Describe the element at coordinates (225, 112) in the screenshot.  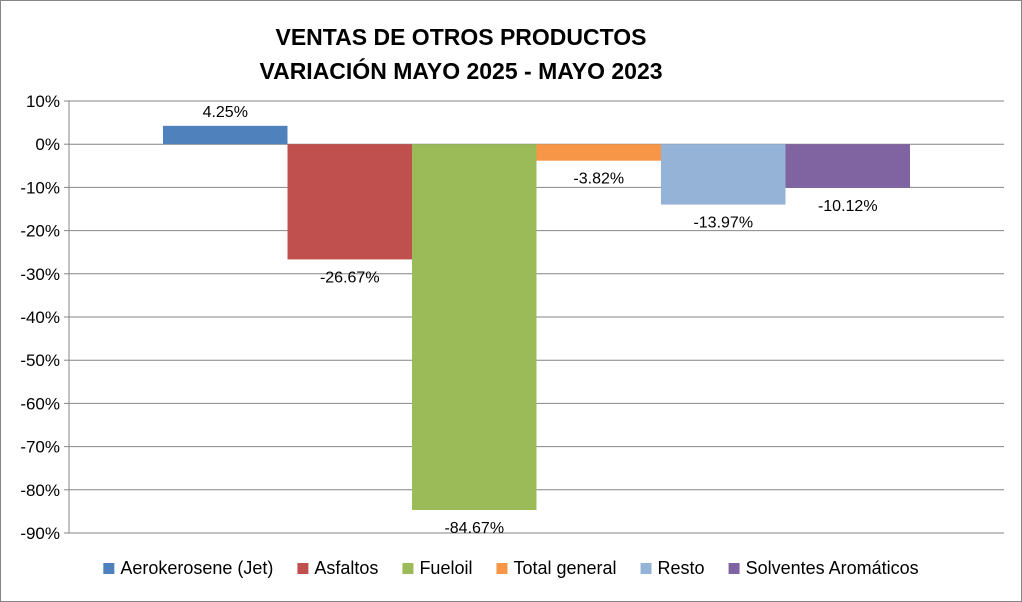
I see `data-label: 4.25%` at that location.